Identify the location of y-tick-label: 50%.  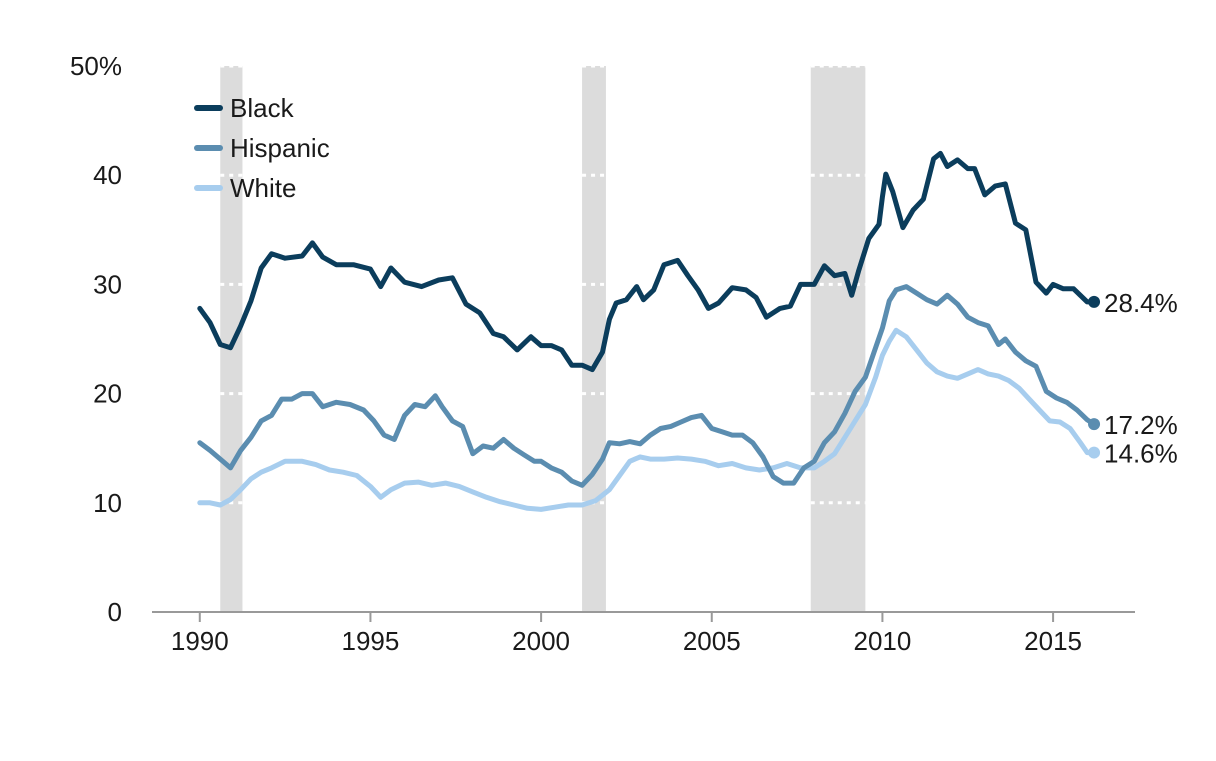
(96, 66).